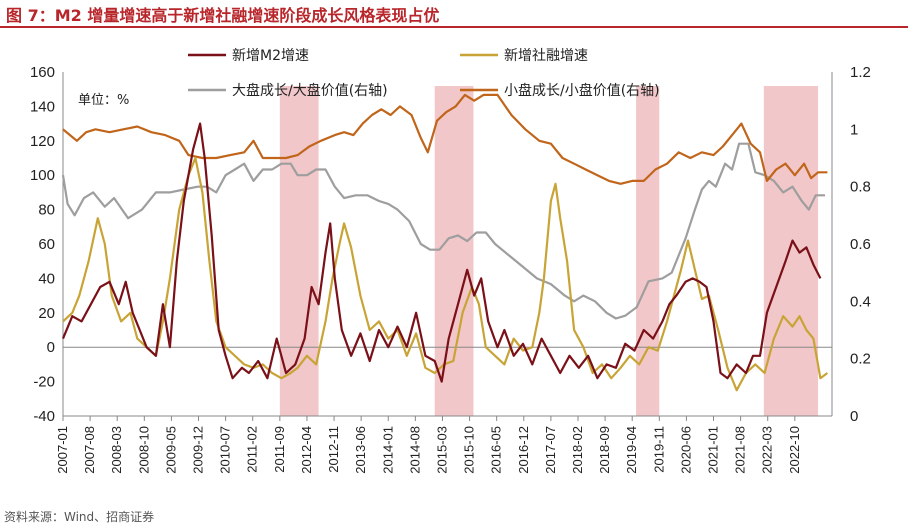 This screenshot has height=529, width=908. What do you see at coordinates (854, 129) in the screenshot?
I see `y-tick-right: 1` at bounding box center [854, 129].